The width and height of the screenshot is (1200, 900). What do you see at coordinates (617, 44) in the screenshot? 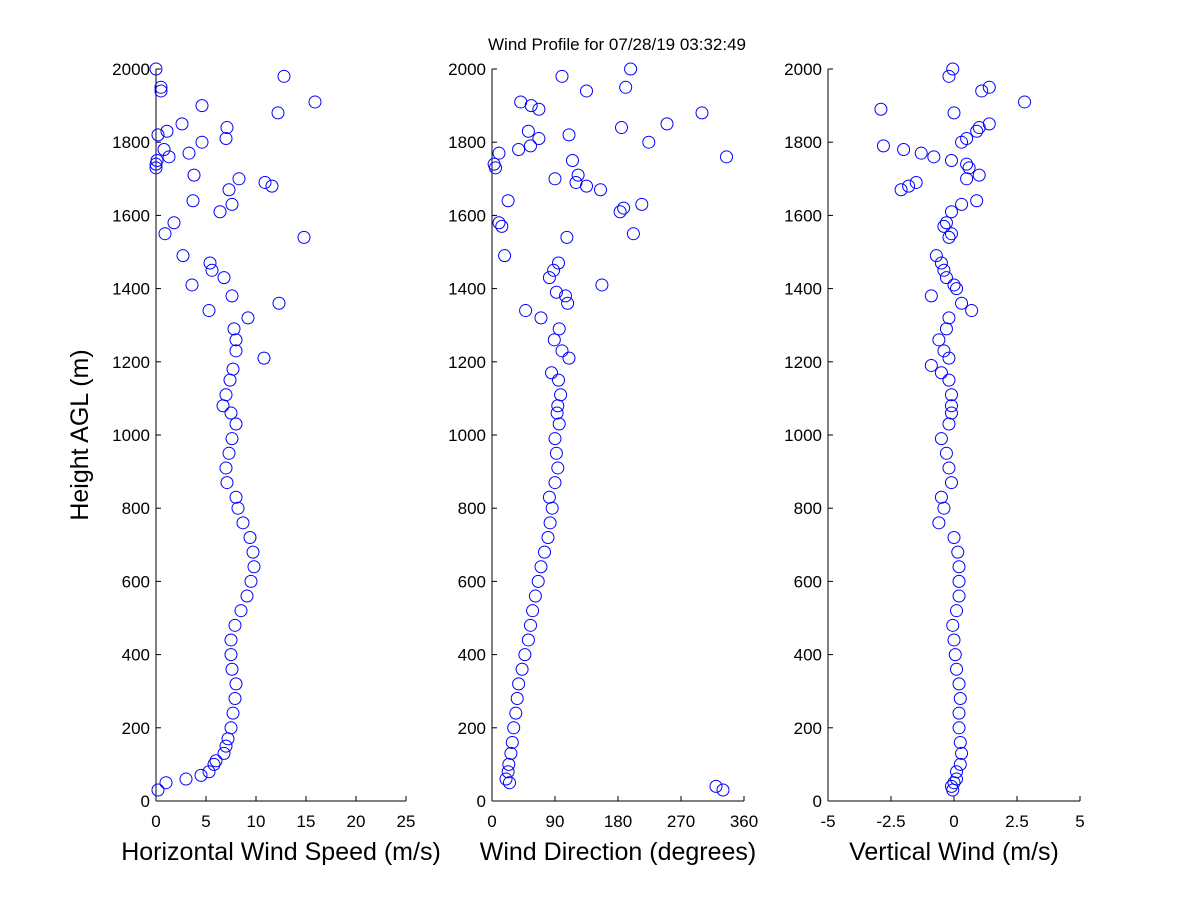
I see `chart-title: Wind Profile for 07/28/19 03:32:49` at bounding box center [617, 44].